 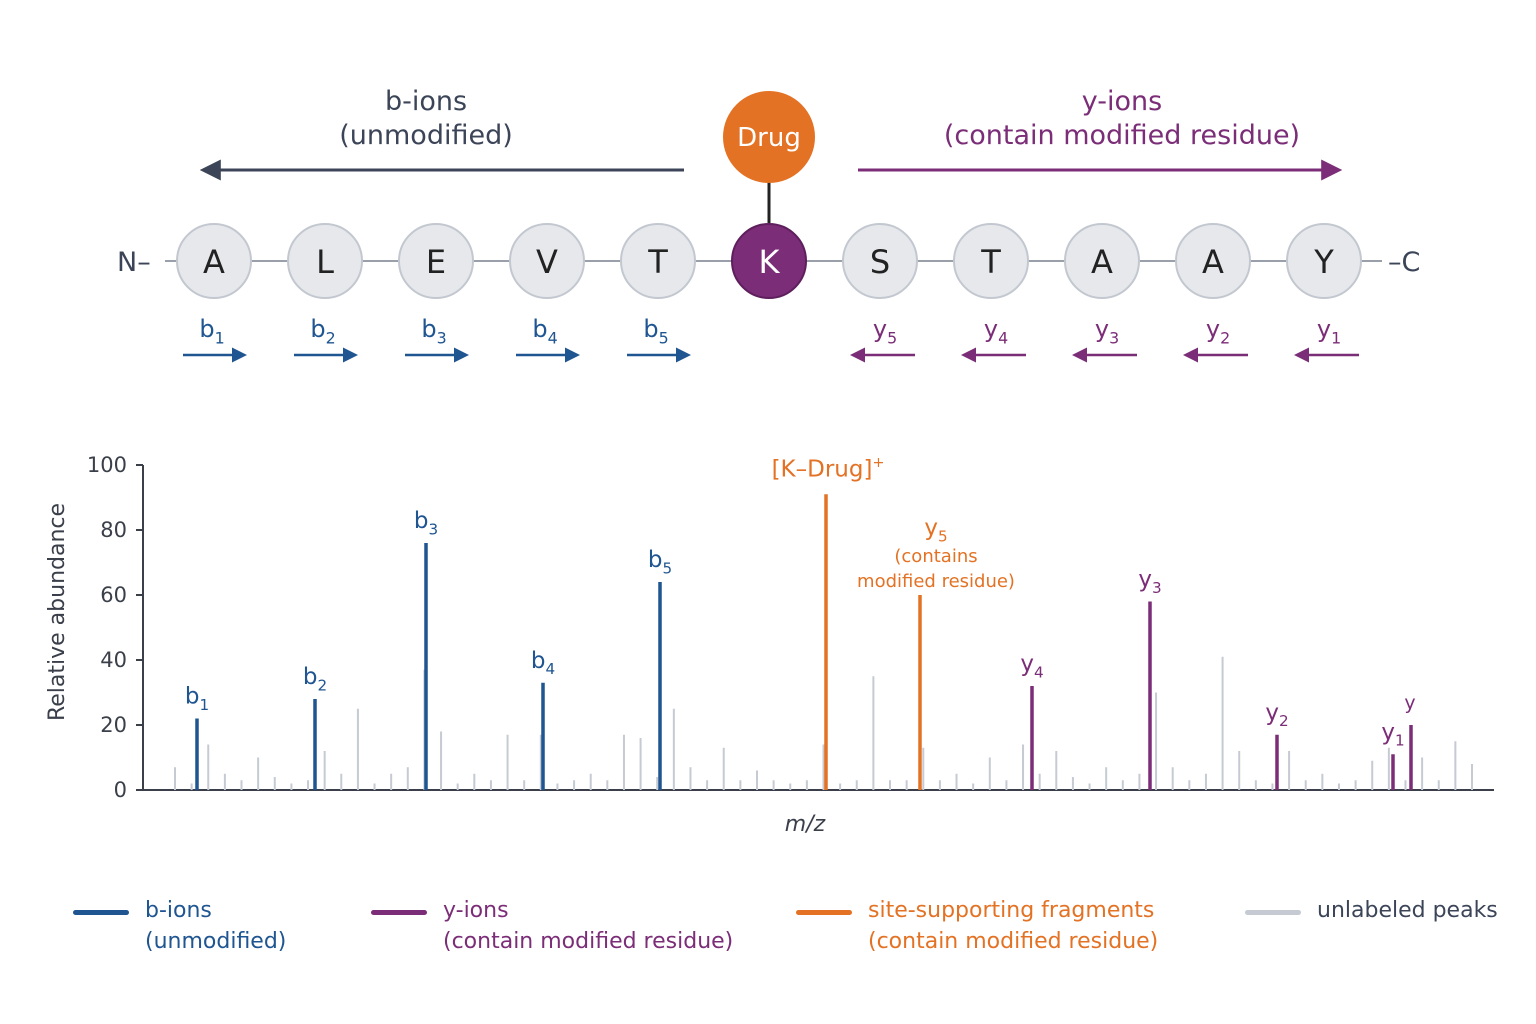 What do you see at coordinates (935, 530) in the screenshot?
I see `peak-label: y5` at bounding box center [935, 530].